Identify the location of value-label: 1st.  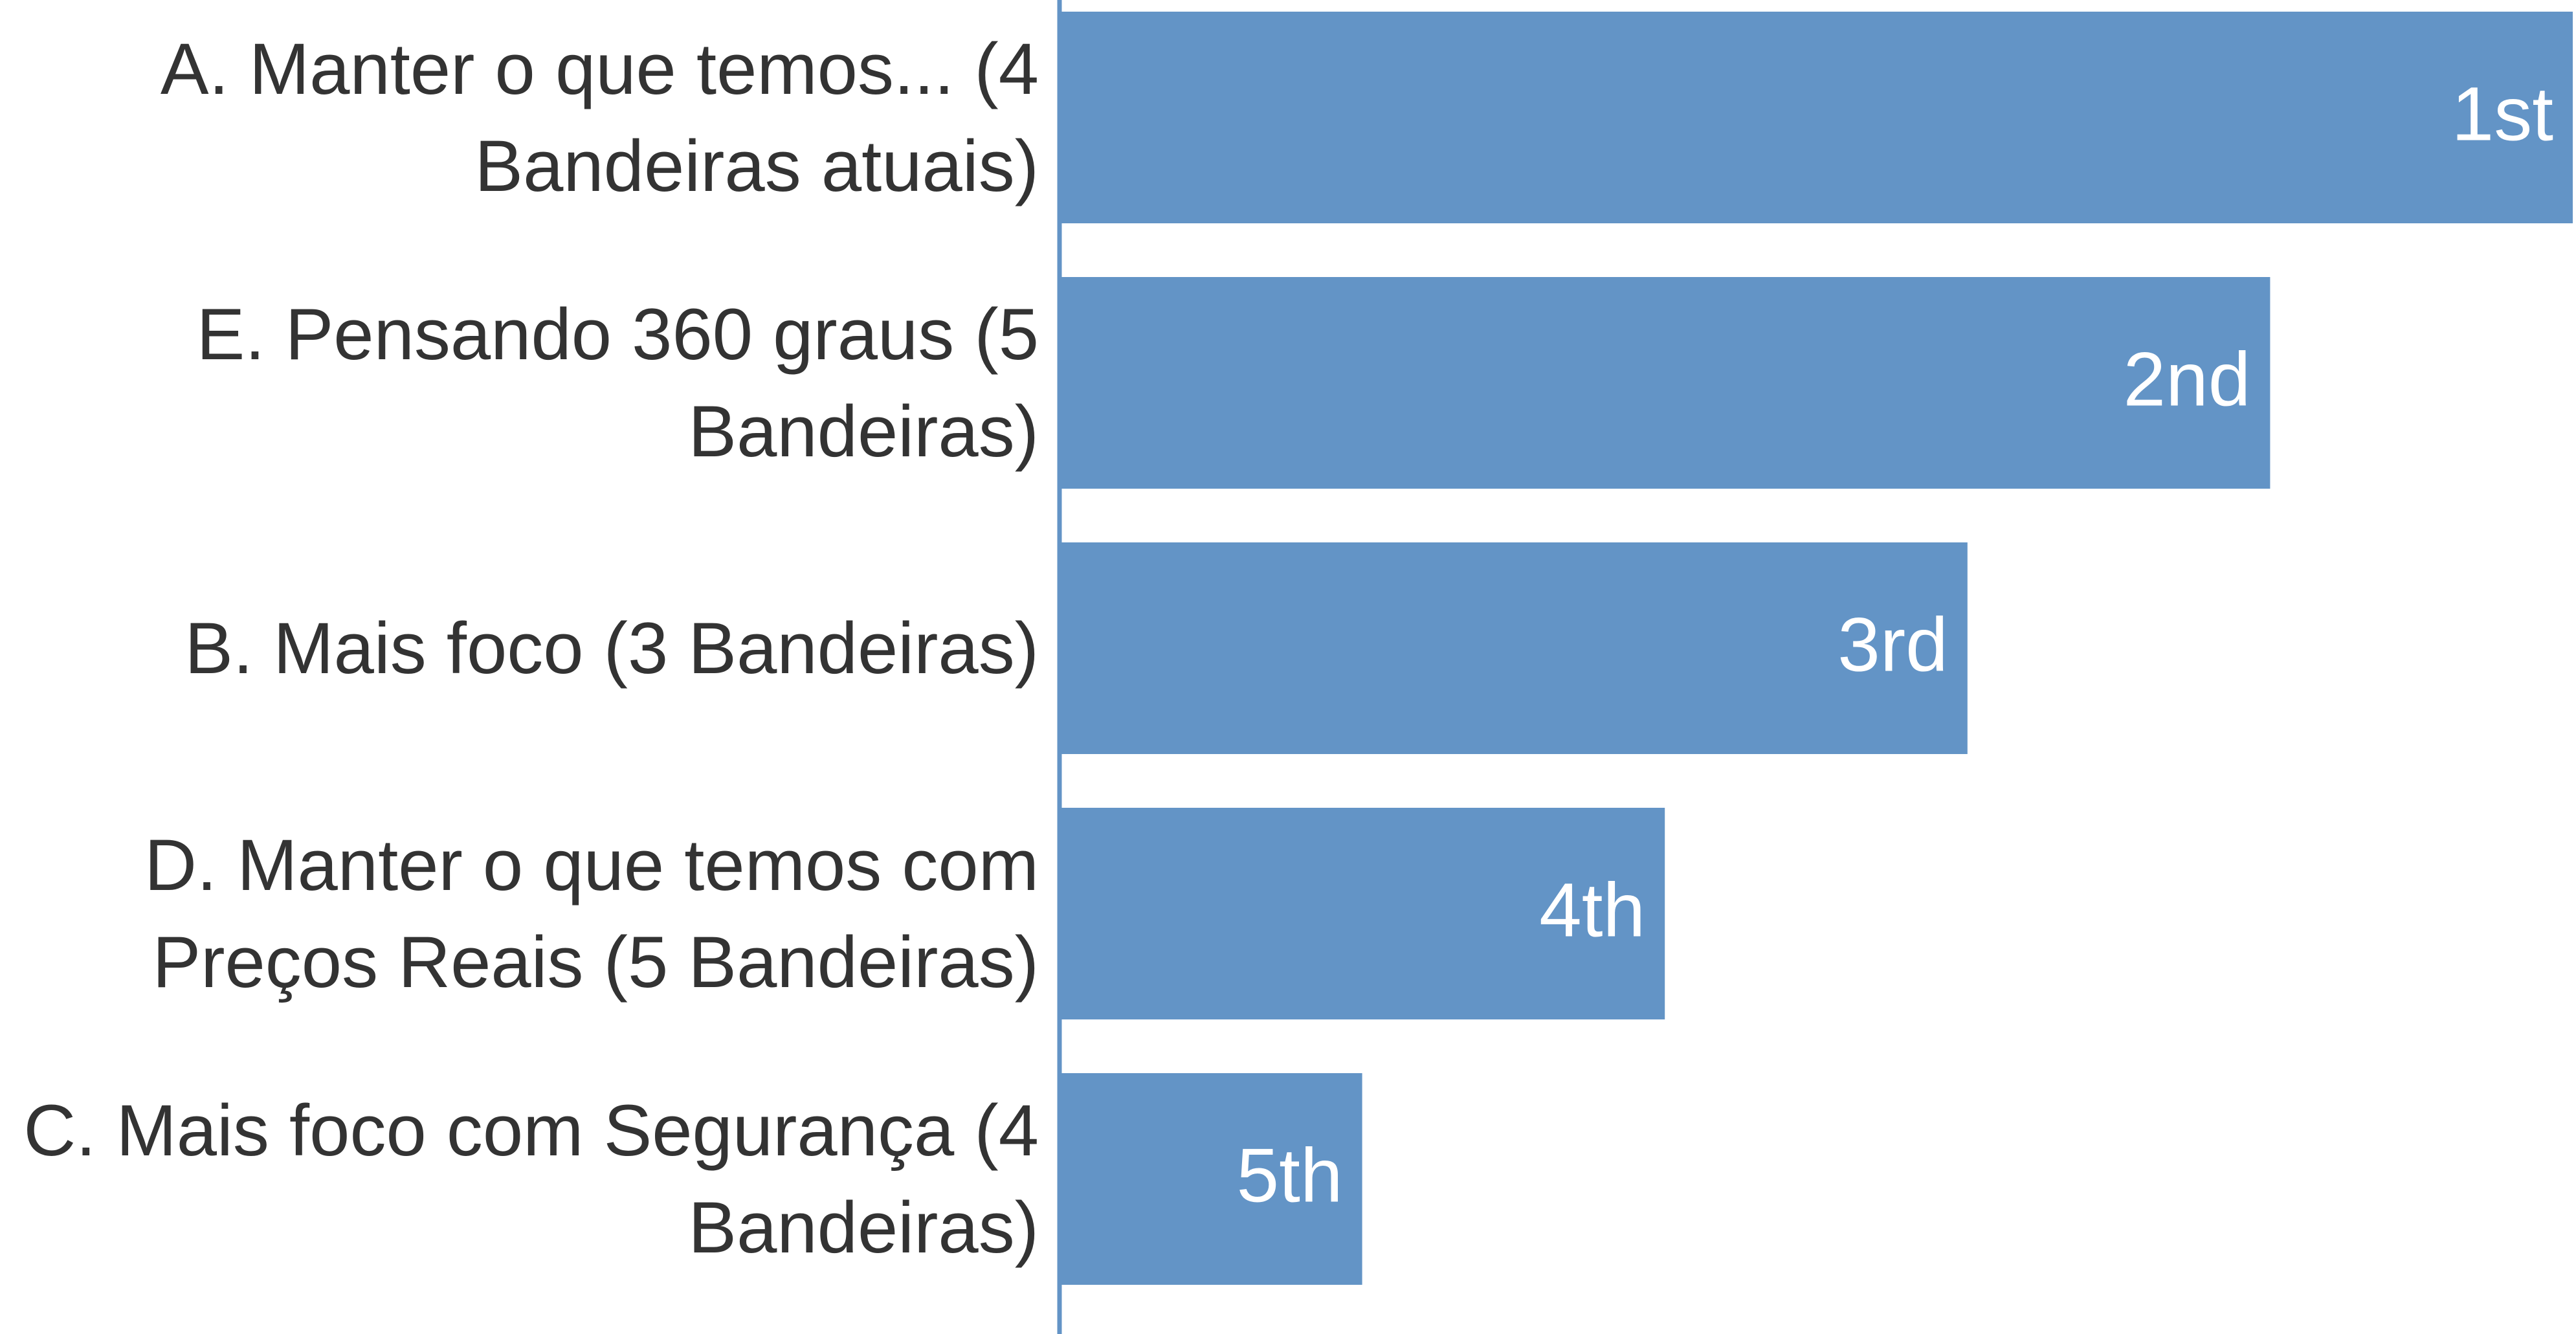
(2502, 115).